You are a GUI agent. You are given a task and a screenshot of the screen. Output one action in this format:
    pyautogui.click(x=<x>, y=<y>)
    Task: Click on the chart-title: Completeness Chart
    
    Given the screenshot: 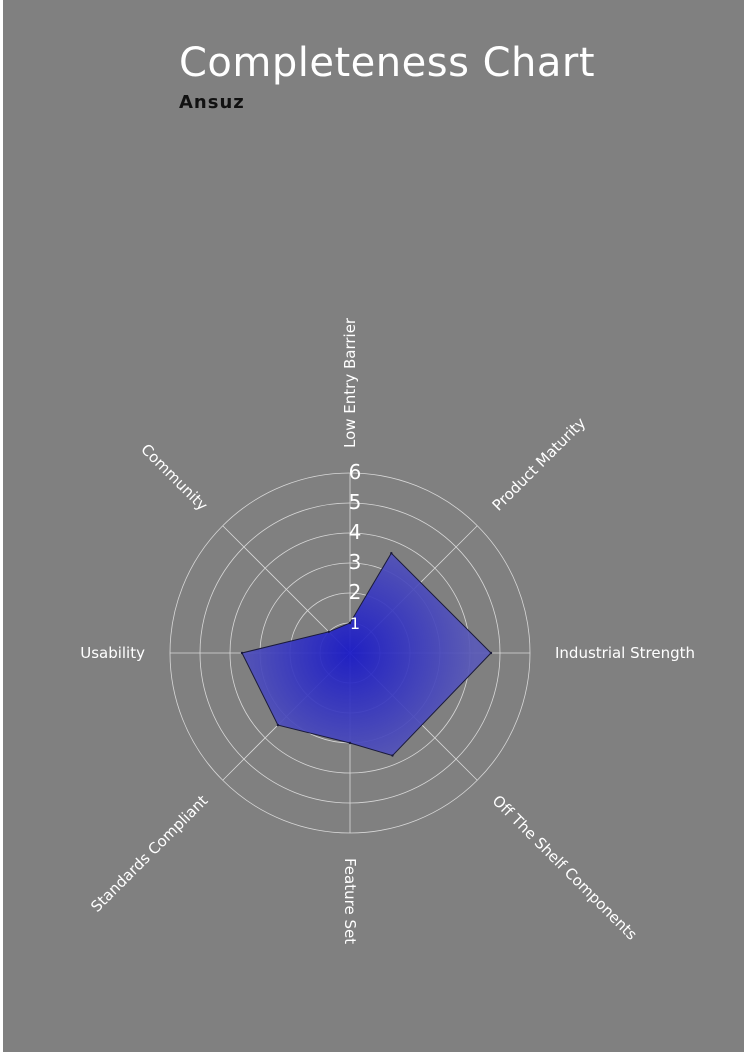 What is the action you would take?
    pyautogui.click(x=387, y=63)
    